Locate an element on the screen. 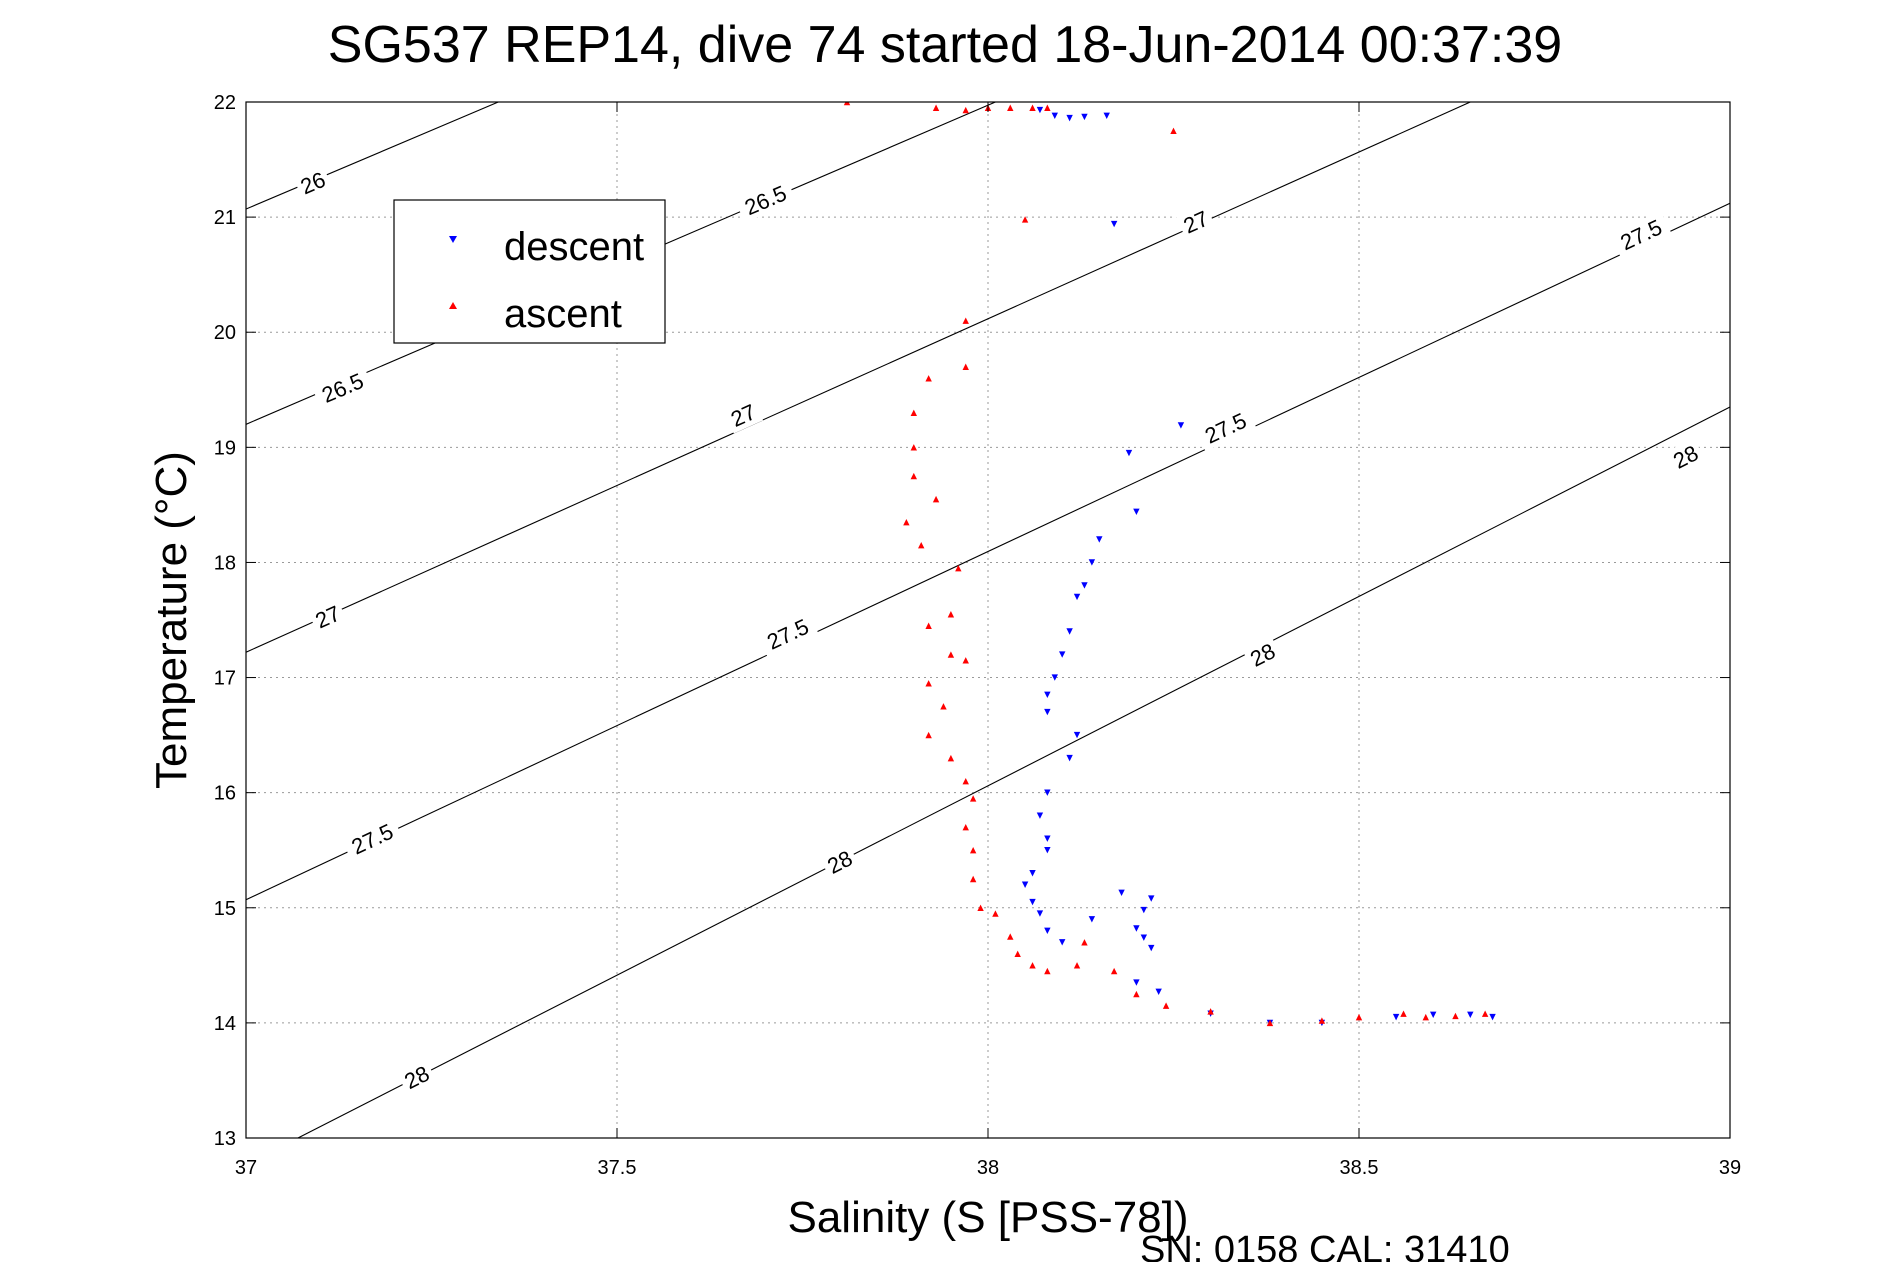 Image resolution: width=1891 pixels, height=1262 pixels. density-contour-label-group: 28 is located at coordinates (416, 1077).